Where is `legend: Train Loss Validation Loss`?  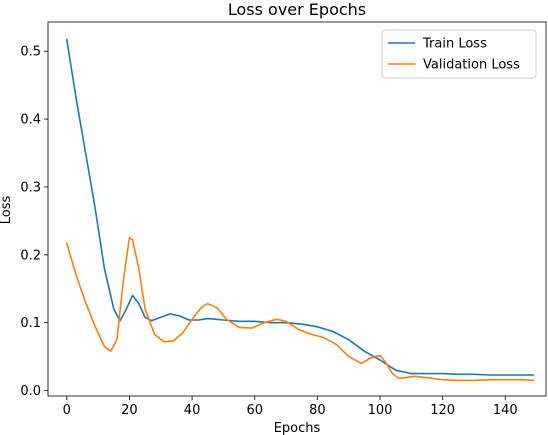
legend: Train Loss Validation Loss is located at coordinates (459, 54).